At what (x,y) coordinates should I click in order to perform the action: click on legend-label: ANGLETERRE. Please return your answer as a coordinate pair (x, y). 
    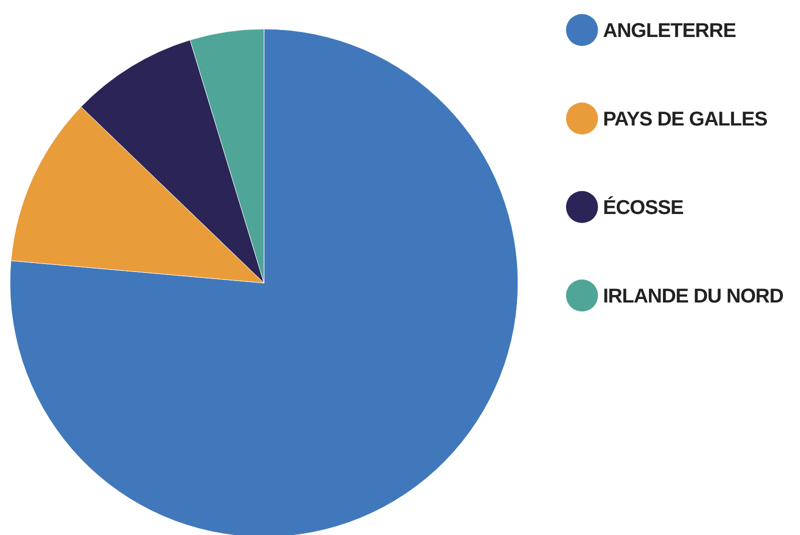
    Looking at the image, I should click on (669, 31).